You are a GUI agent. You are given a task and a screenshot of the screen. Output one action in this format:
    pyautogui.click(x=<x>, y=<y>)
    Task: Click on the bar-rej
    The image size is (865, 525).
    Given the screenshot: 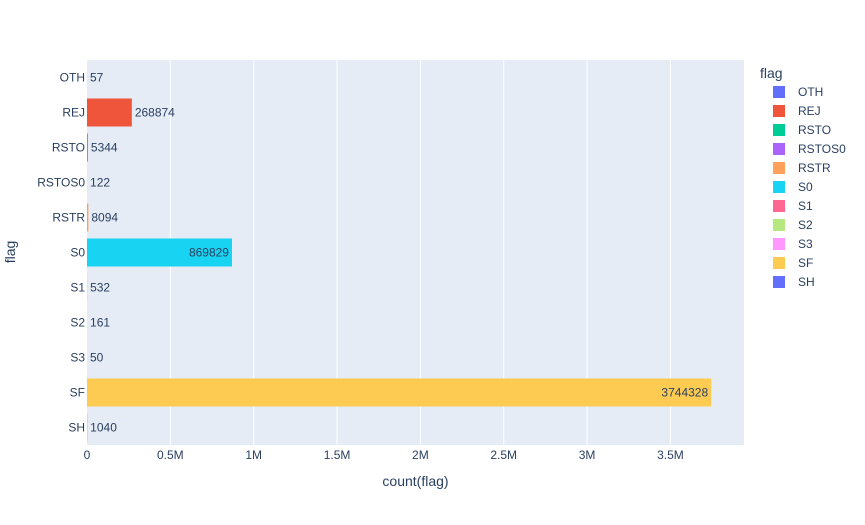 What is the action you would take?
    pyautogui.click(x=109, y=112)
    